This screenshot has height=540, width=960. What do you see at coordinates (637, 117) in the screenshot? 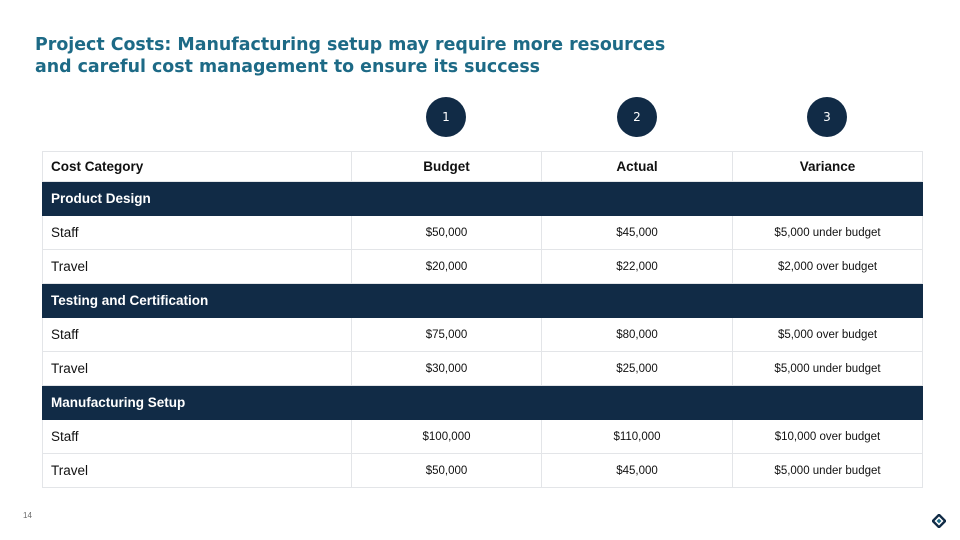
I see `badge-2: 2` at bounding box center [637, 117].